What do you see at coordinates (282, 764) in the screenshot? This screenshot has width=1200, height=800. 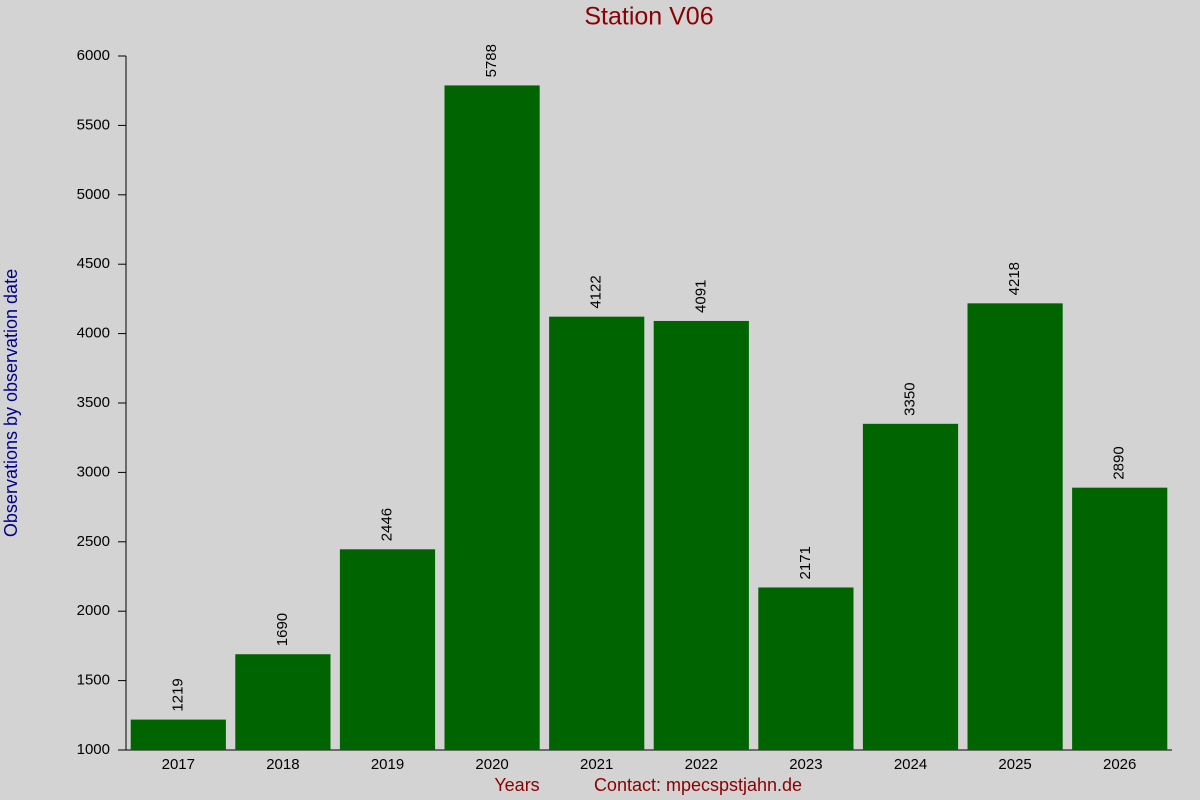 I see `x-tick-label: 2018` at bounding box center [282, 764].